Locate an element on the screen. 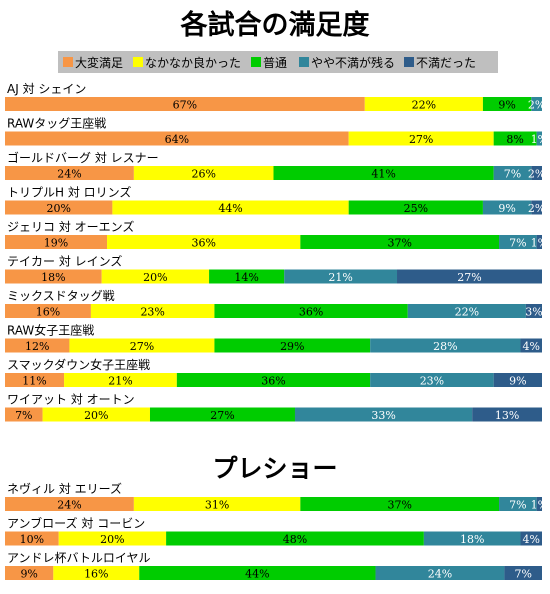 The image size is (550, 594). legend: 大変満足 なかなか良かった 普通 やや不満が残る 不満だった is located at coordinates (278, 62).